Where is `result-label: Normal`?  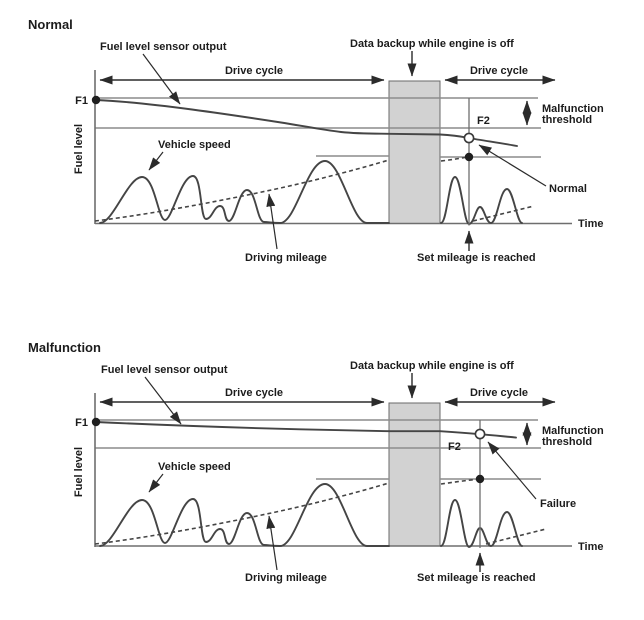 result-label: Normal is located at coordinates (568, 189).